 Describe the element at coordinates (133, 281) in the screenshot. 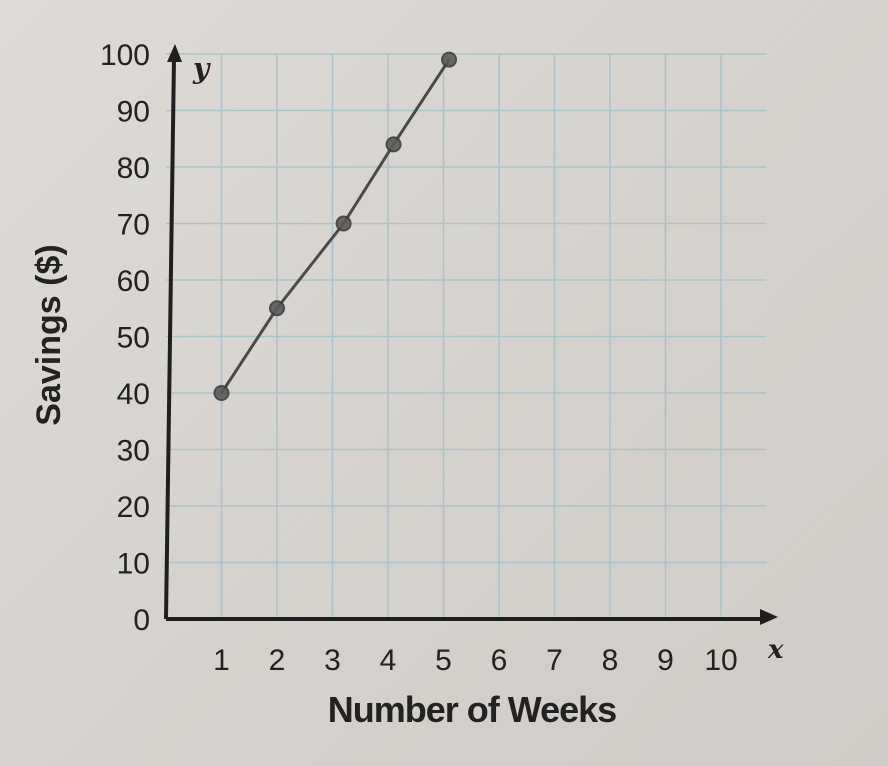

I see `y-tick-label: 60` at that location.